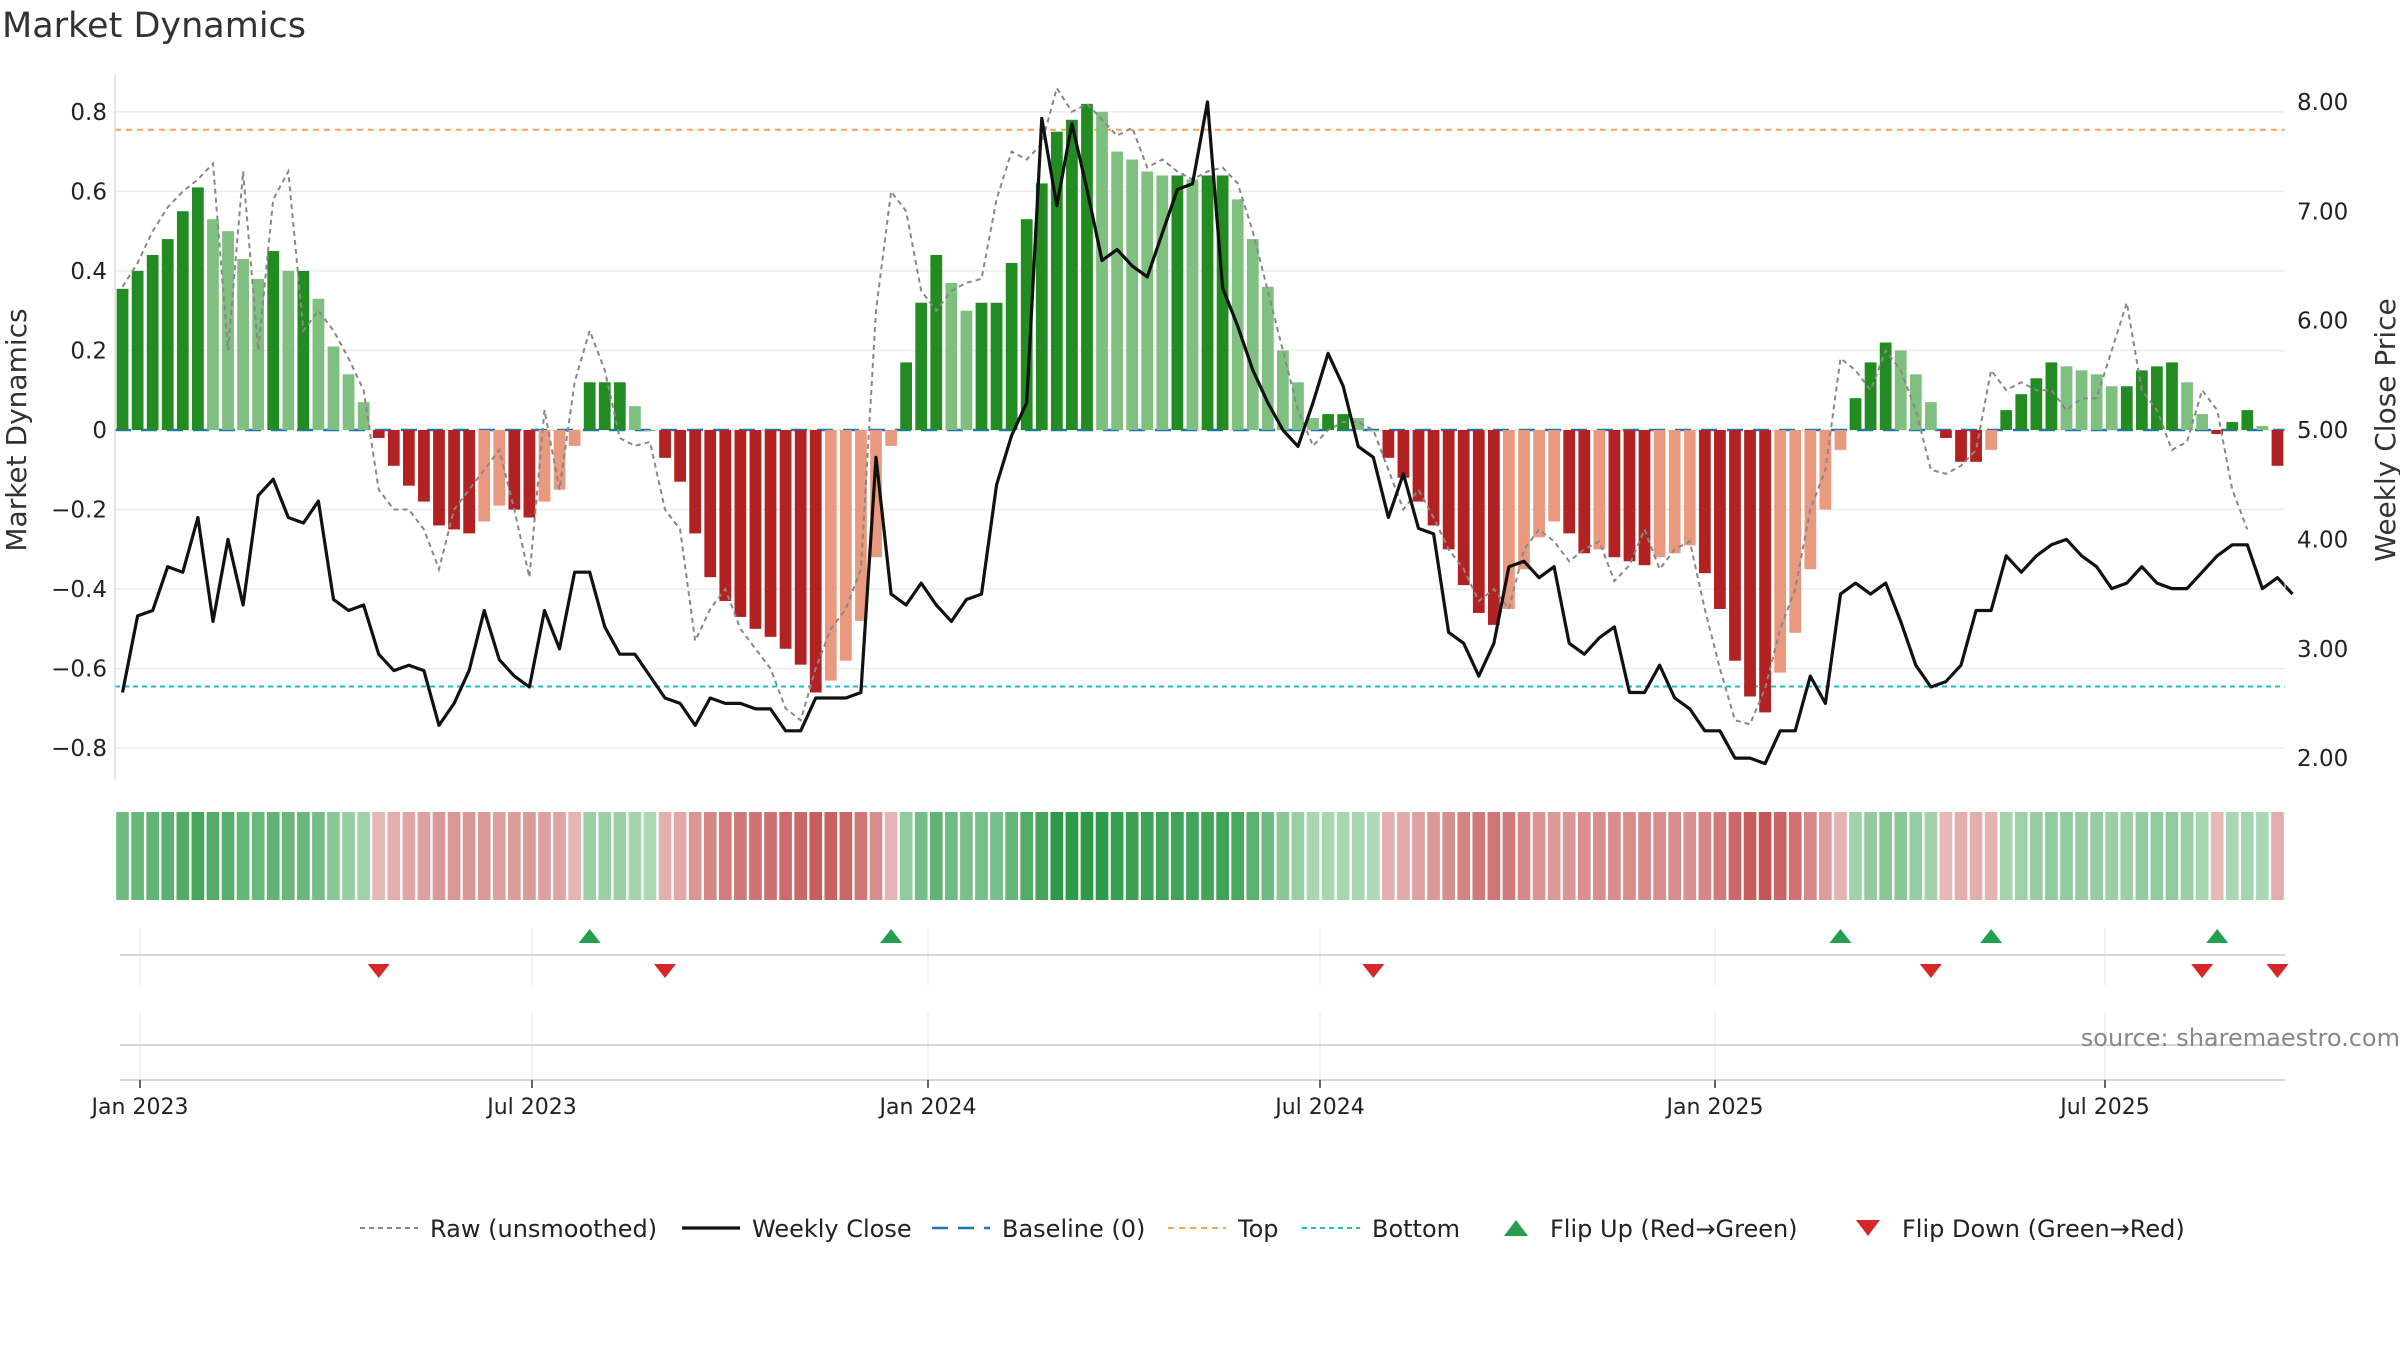 Image resolution: width=2400 pixels, height=1350 pixels. What do you see at coordinates (832, 1229) in the screenshot?
I see `legend-label: Weekly Close` at bounding box center [832, 1229].